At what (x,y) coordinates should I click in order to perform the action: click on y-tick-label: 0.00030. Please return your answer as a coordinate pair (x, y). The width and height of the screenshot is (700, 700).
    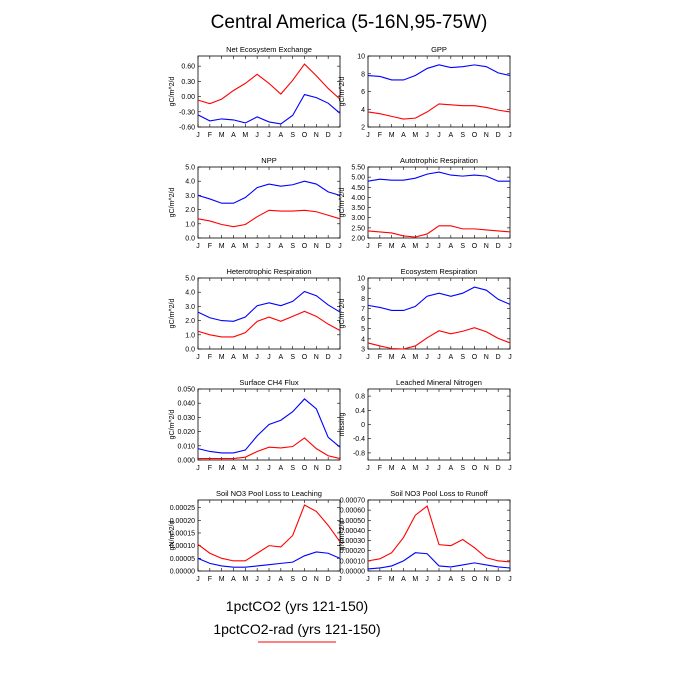
    Looking at the image, I should click on (352, 541).